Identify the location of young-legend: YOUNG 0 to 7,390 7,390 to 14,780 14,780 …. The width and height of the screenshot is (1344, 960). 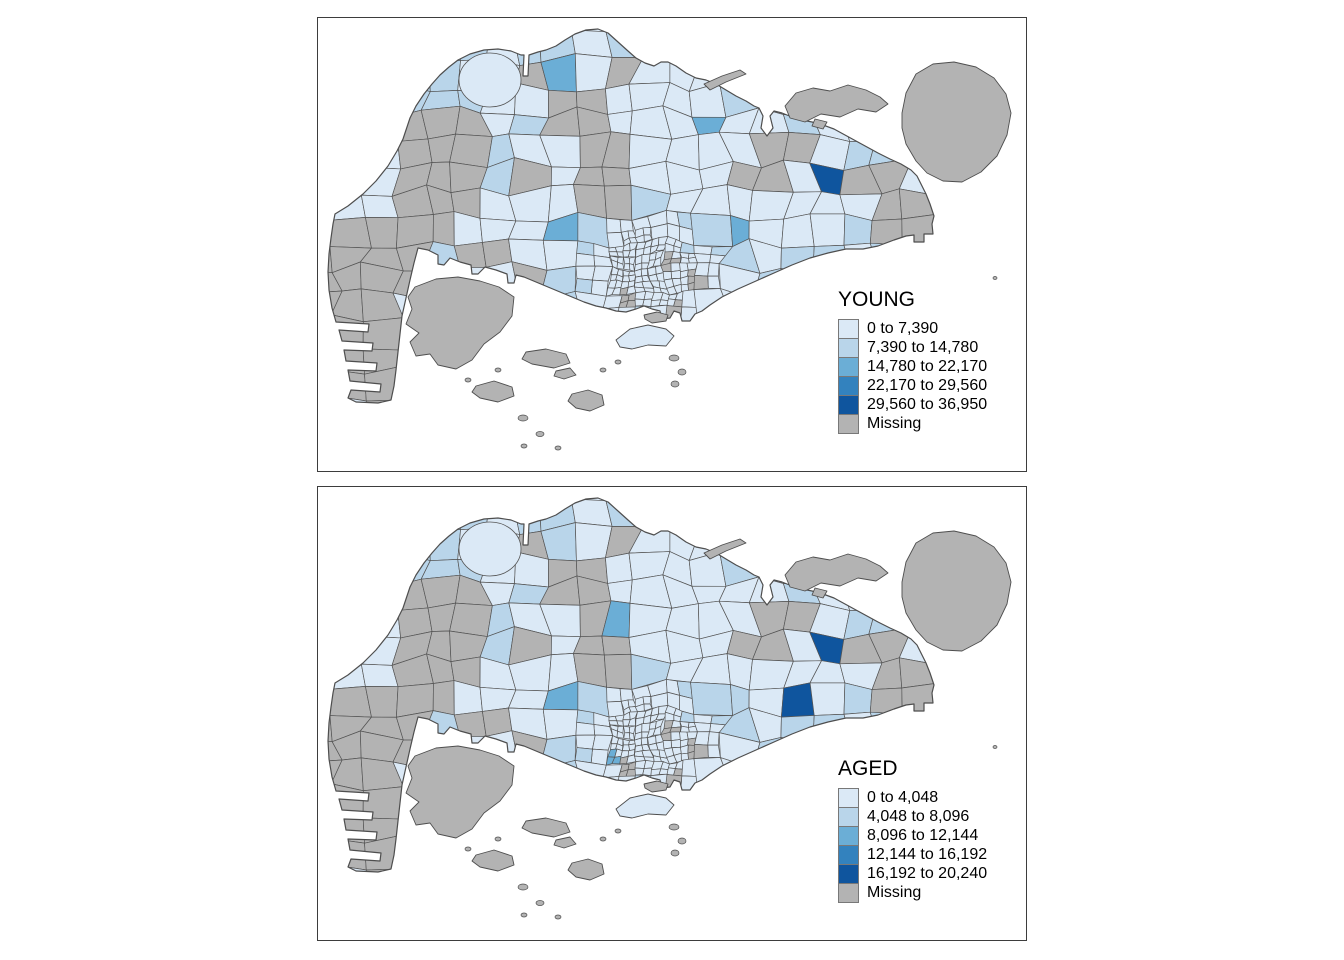
(912, 361).